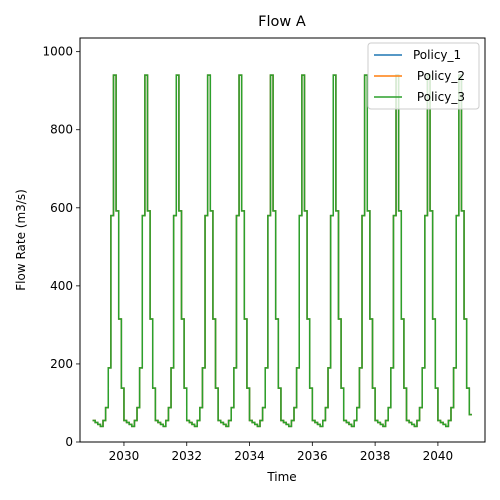 The width and height of the screenshot is (500, 500). I want to click on legend: Policy_1 Policy_2 Policy_3, so click(423, 76).